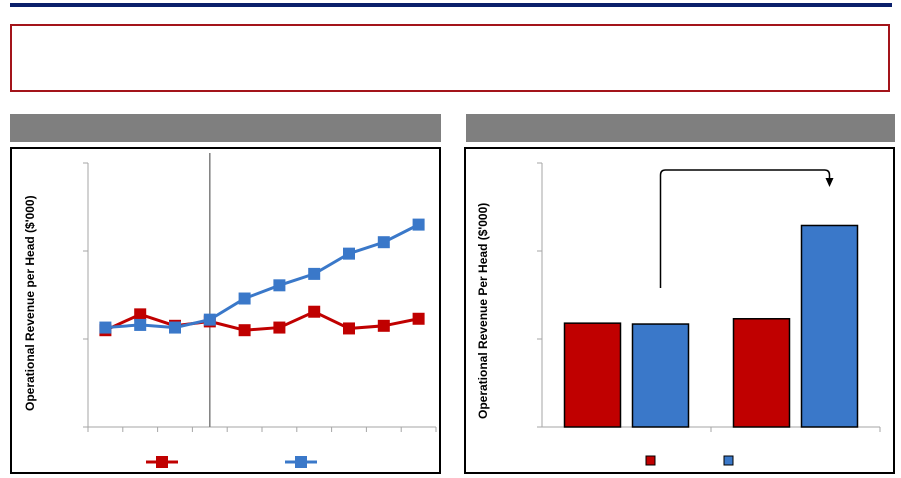 The height and width of the screenshot is (478, 901). I want to click on bar-chart-y-axis-label: Operational Revenue Per Head ($'000), so click(483, 311).